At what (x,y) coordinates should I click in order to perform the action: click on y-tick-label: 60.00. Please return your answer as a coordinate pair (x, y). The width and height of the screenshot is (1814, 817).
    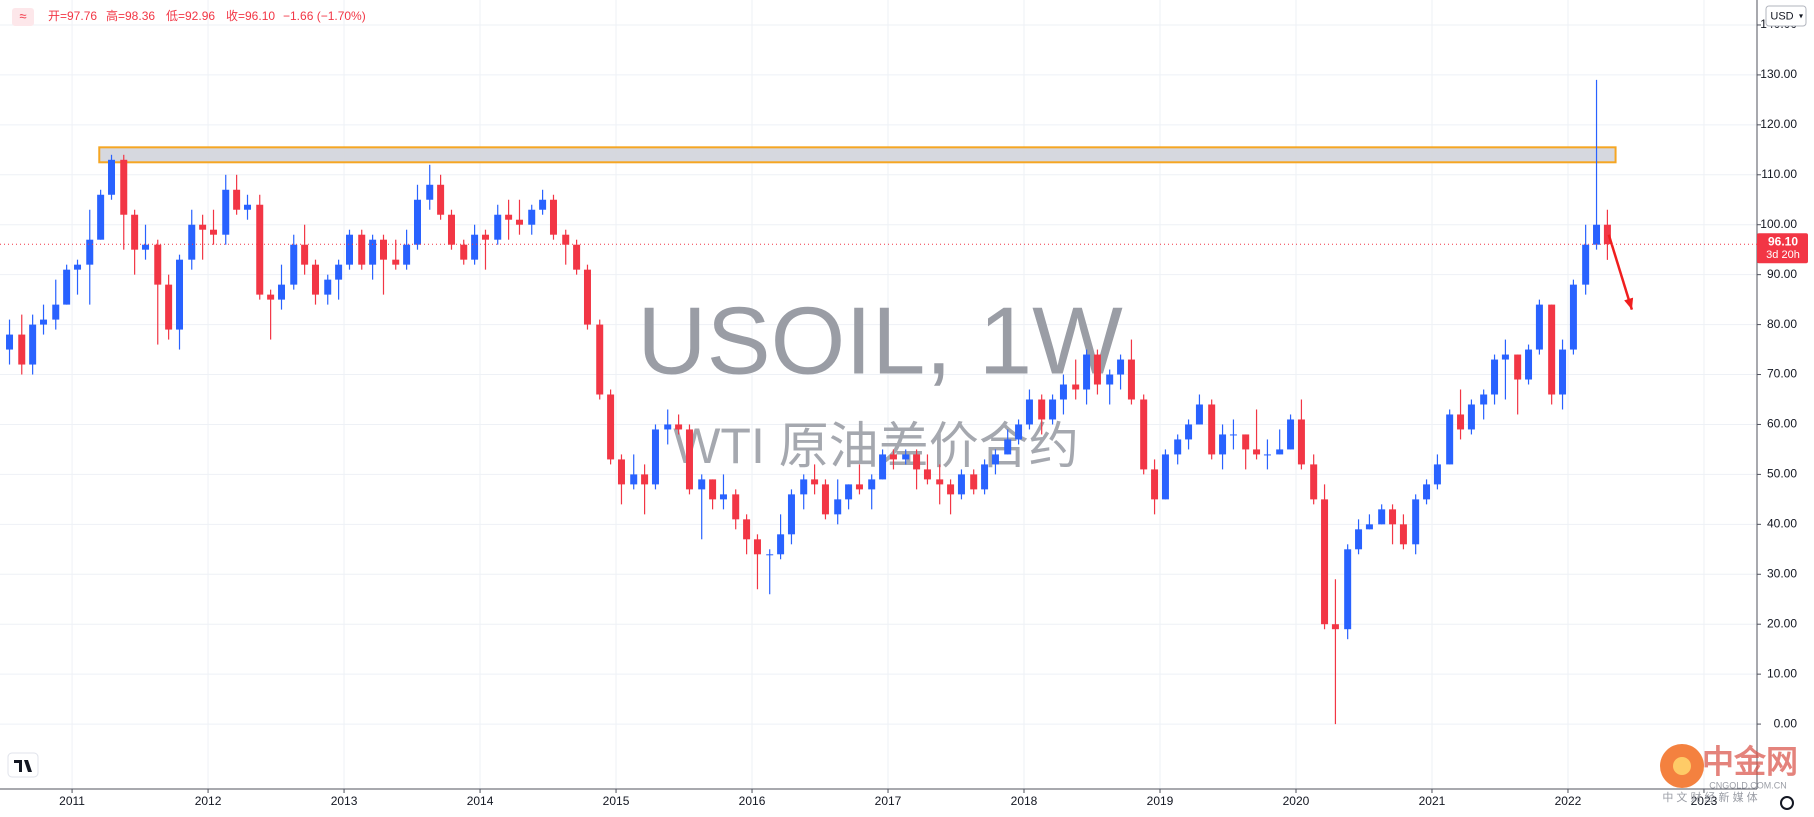
    Looking at the image, I should click on (1782, 424).